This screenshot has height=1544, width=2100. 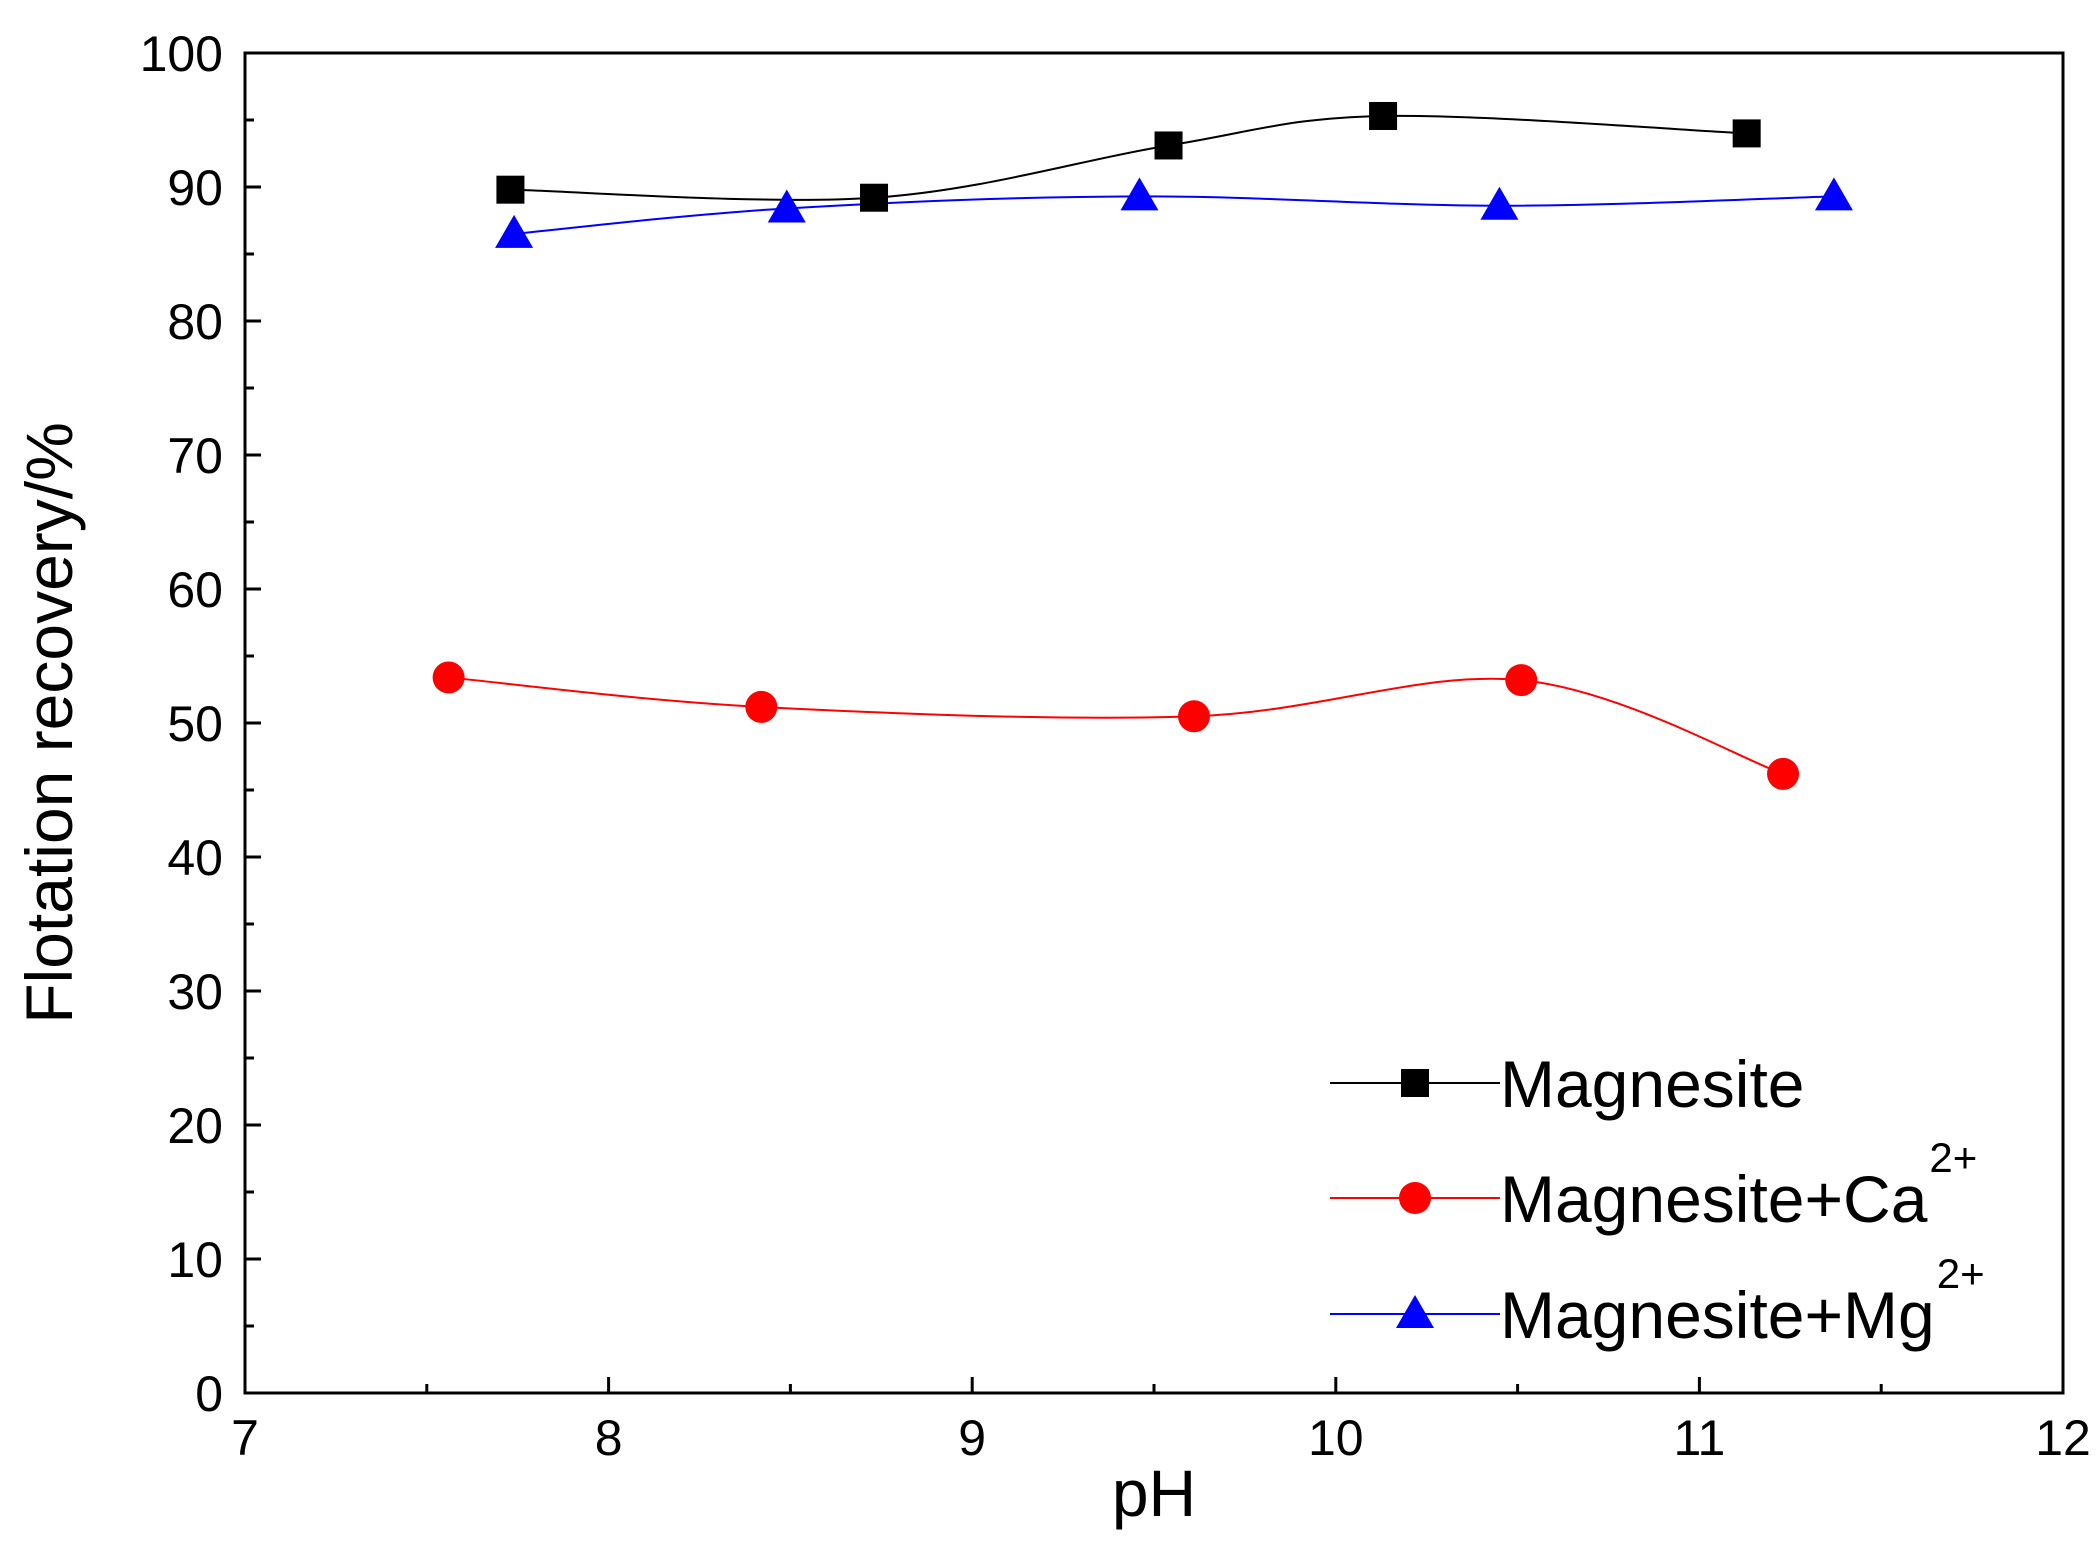 What do you see at coordinates (195, 1126) in the screenshot?
I see `y-tick-label: 20` at bounding box center [195, 1126].